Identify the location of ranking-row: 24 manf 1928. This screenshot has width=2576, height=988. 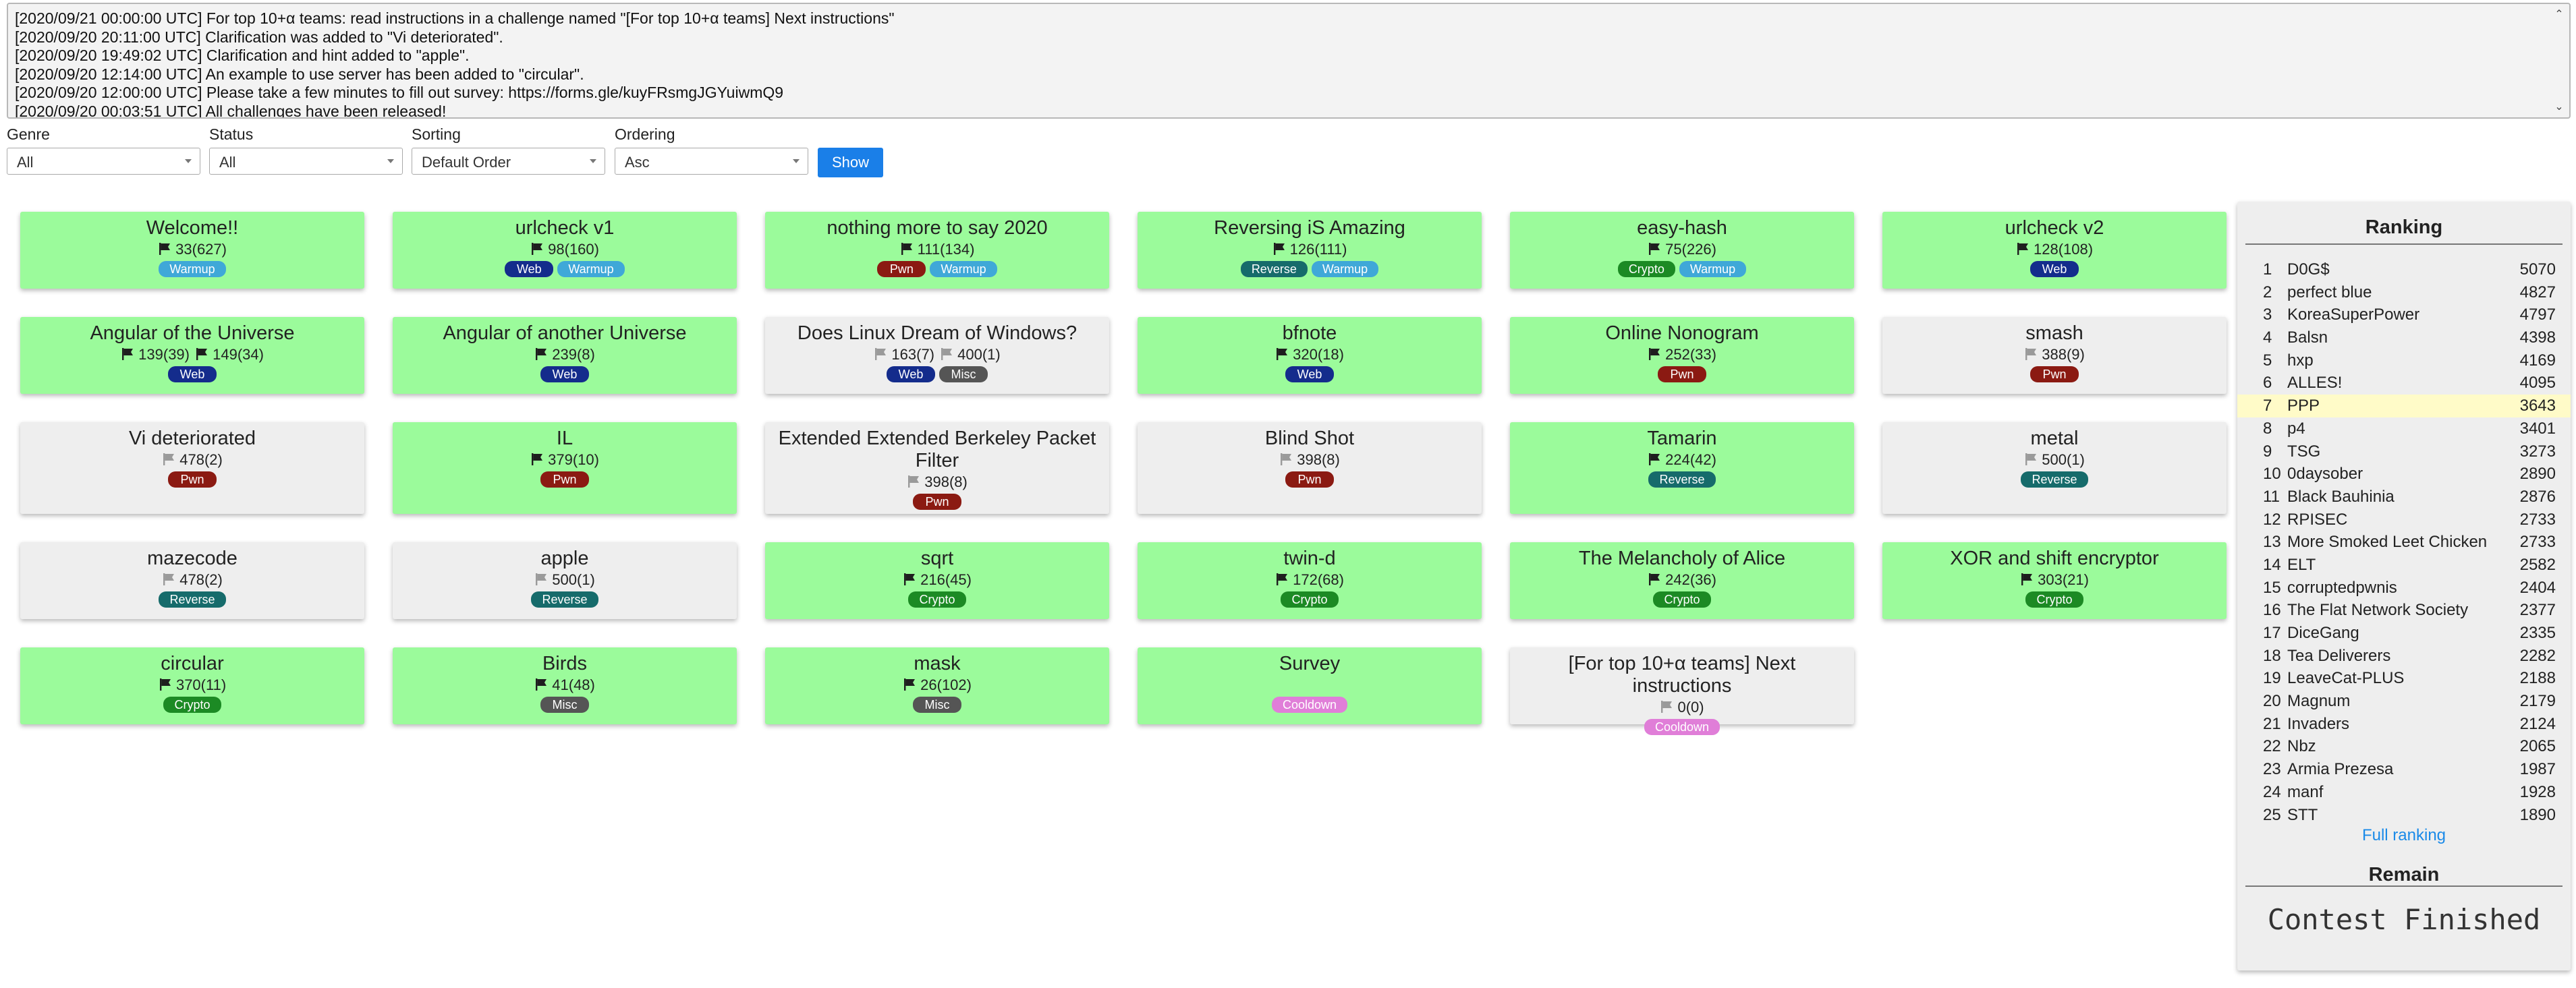
(2404, 792).